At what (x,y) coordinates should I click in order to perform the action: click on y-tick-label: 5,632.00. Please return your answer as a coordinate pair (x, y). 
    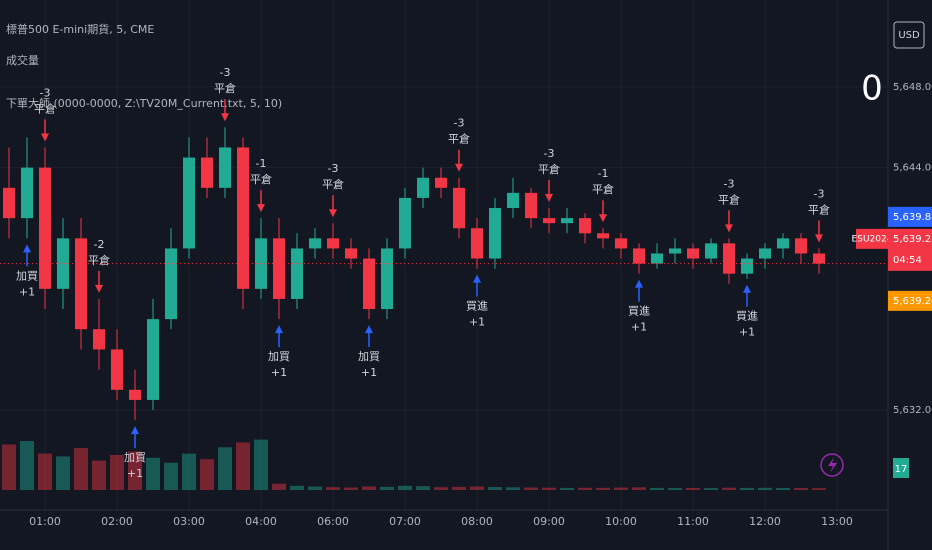
    Looking at the image, I should click on (912, 410).